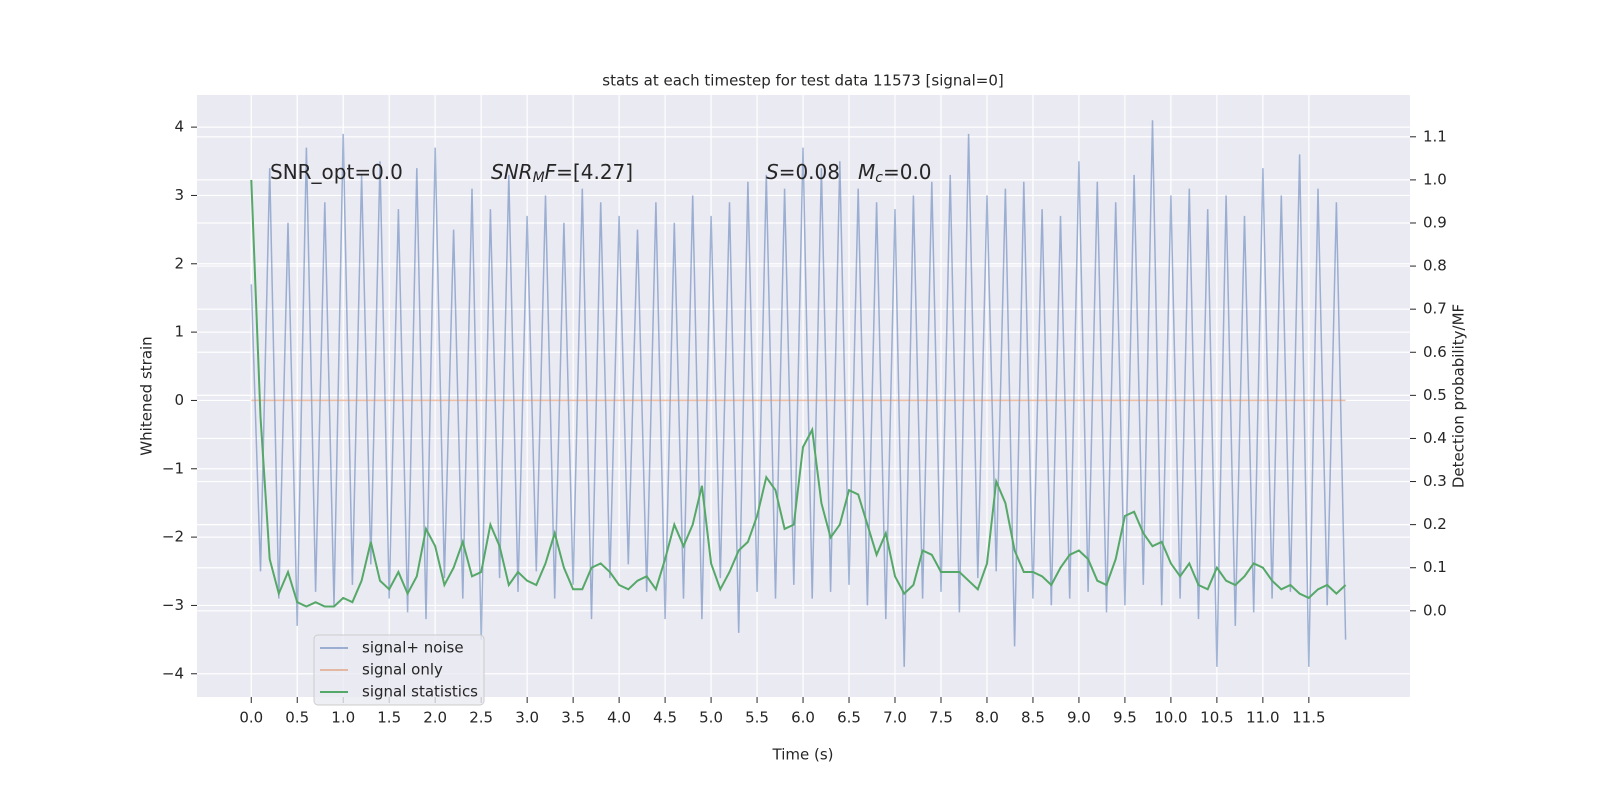 The width and height of the screenshot is (1600, 800). What do you see at coordinates (1262, 718) in the screenshot?
I see `x-tick-label: 11.0` at bounding box center [1262, 718].